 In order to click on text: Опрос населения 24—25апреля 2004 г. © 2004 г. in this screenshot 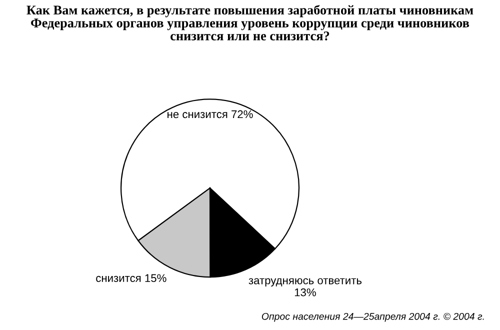, I will do `click(373, 317)`.